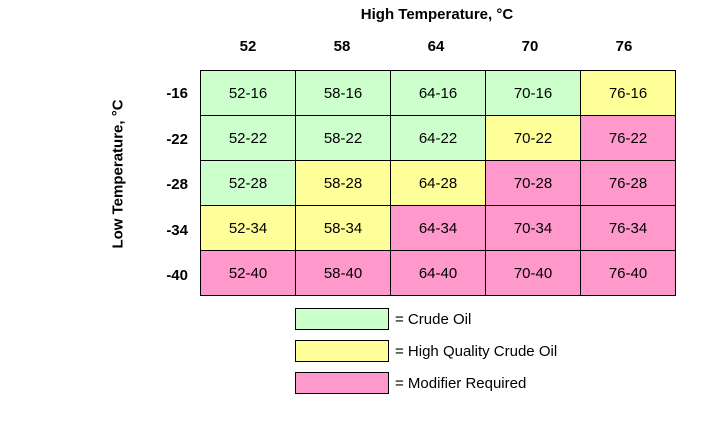 This screenshot has height=423, width=719. I want to click on grade-cell-64-16: 64-16, so click(438, 93).